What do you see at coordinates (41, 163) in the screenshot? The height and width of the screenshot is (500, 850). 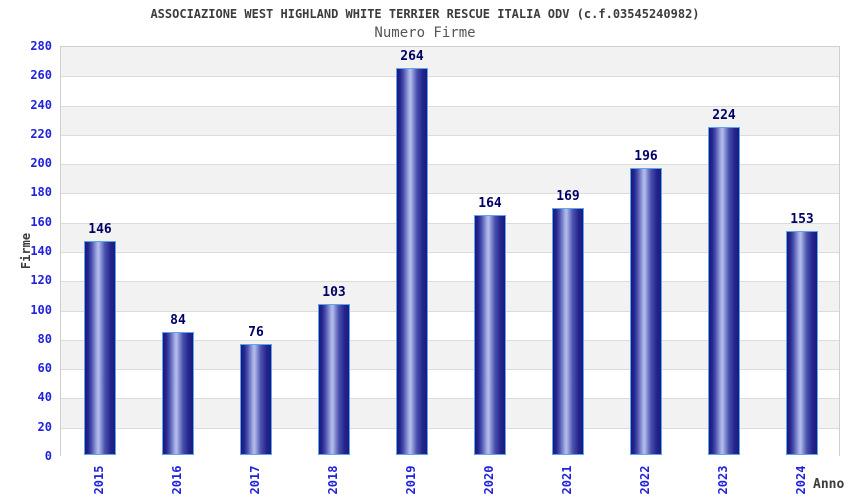 I see `y-tick-label: 200` at bounding box center [41, 163].